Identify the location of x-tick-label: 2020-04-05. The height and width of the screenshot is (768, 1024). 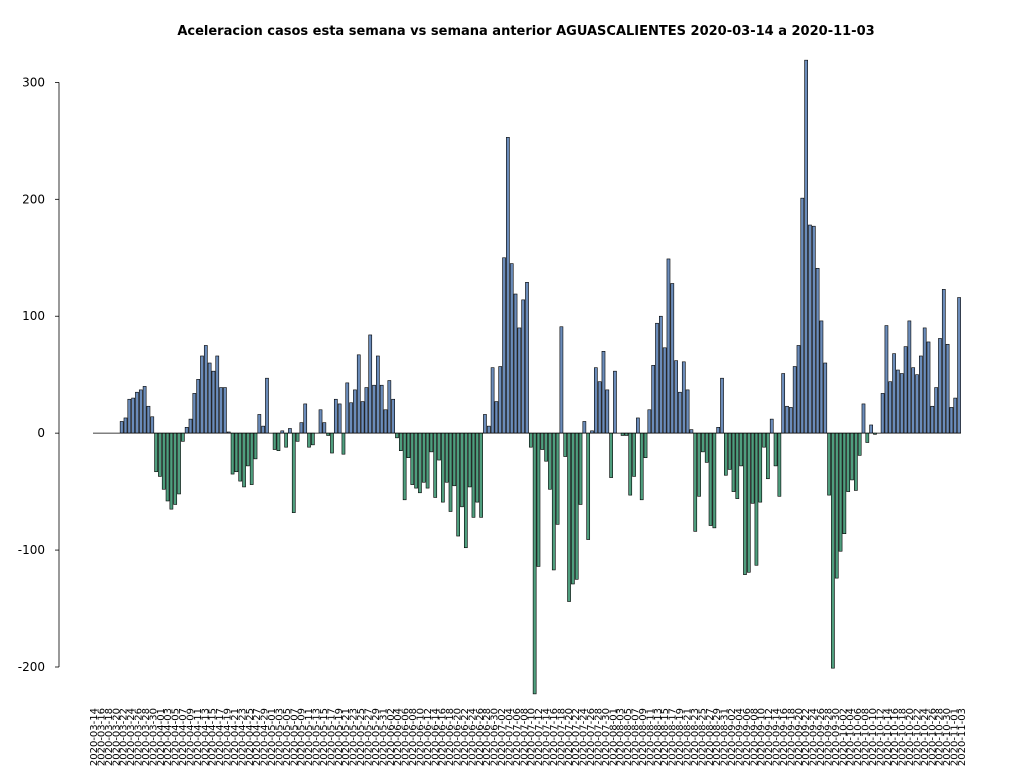
(176, 737).